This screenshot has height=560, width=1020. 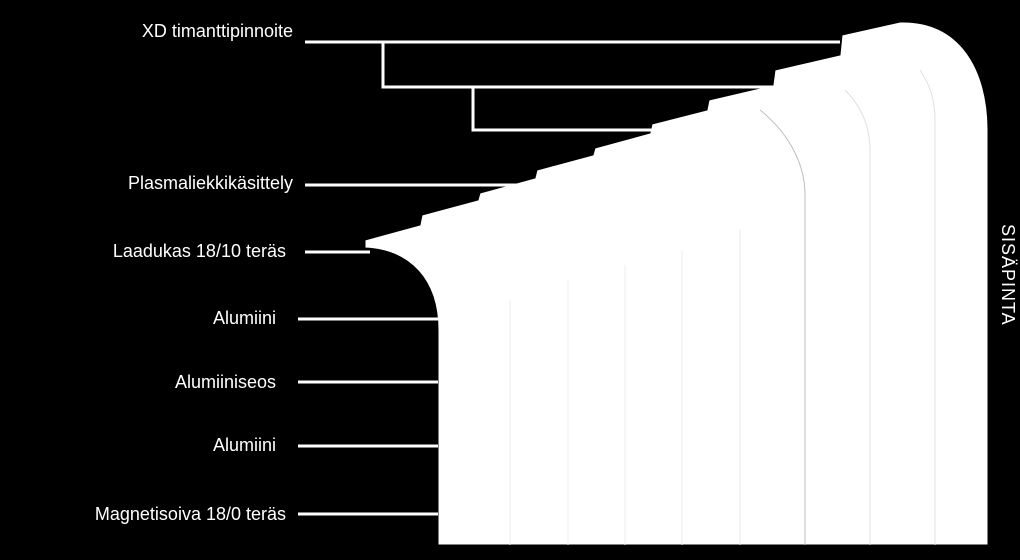 What do you see at coordinates (199, 251) in the screenshot?
I see `layer-label-steel-18-10: Laadukas 18/10 teräs` at bounding box center [199, 251].